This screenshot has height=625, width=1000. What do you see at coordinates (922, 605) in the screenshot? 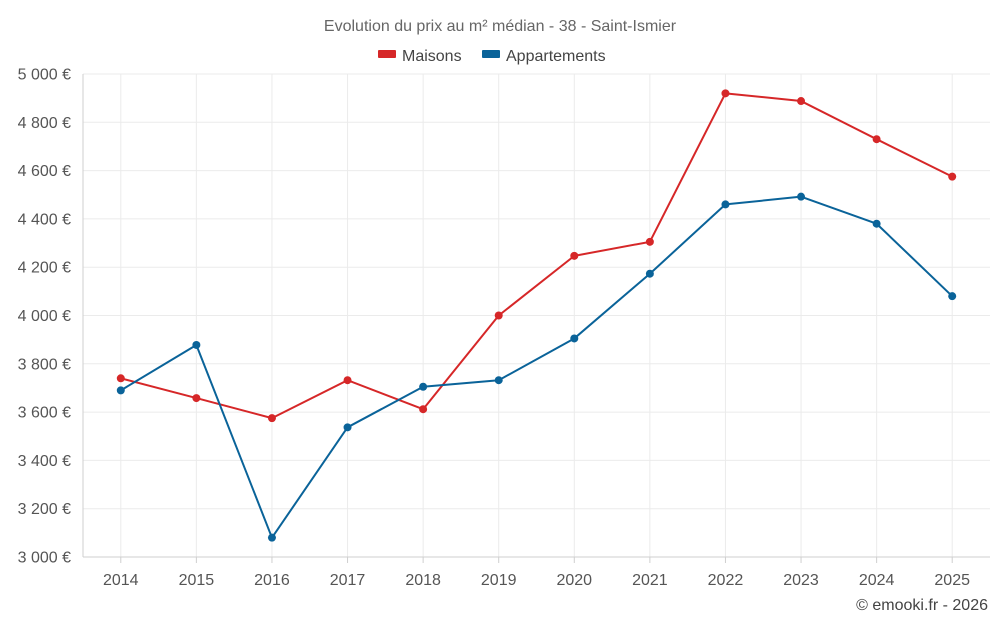
I see `credit-text: © emooki.fr - 2026` at bounding box center [922, 605].